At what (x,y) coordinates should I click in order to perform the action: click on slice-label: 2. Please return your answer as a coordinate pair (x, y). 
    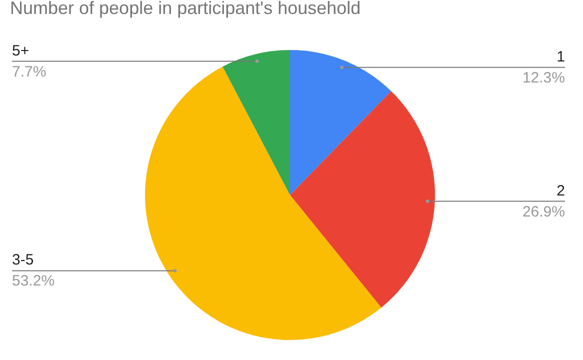
    Looking at the image, I should click on (560, 191).